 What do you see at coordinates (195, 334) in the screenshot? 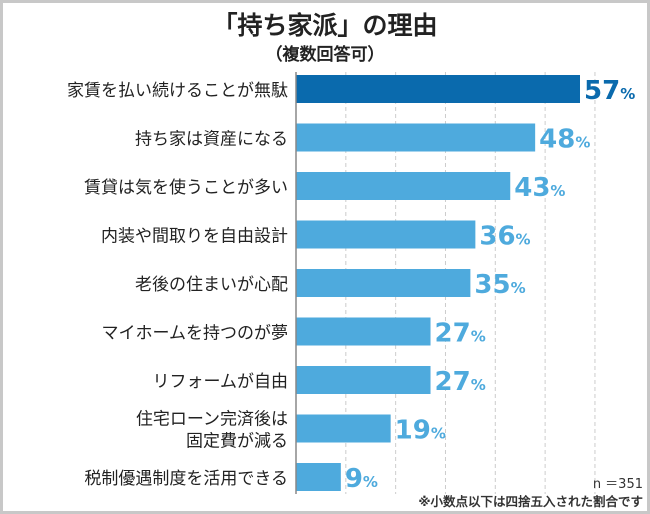
I see `category-label: マイホームを持つのが夢` at bounding box center [195, 334].